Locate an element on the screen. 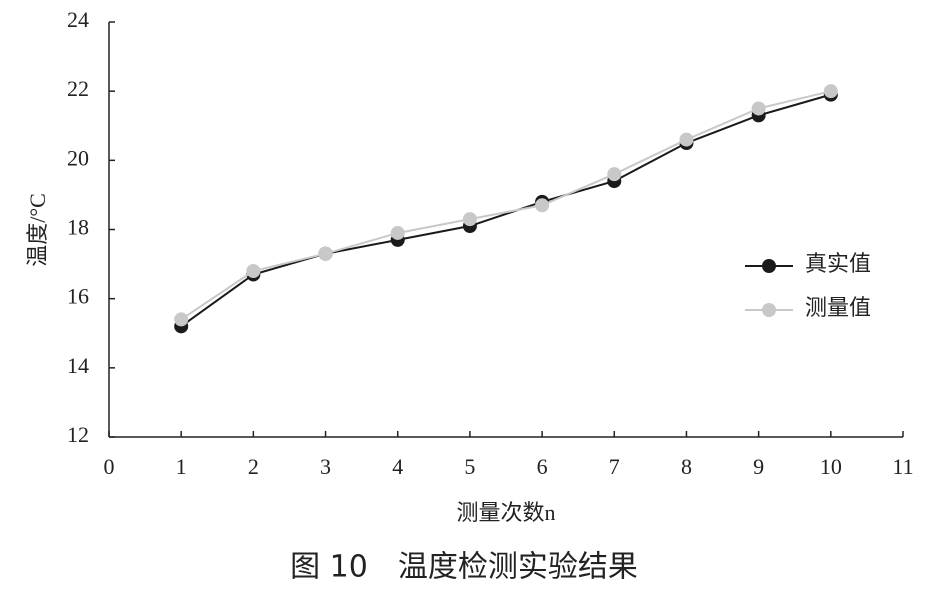 This screenshot has width=928, height=589. y-axis-label: 温度/°C is located at coordinates (37, 230).